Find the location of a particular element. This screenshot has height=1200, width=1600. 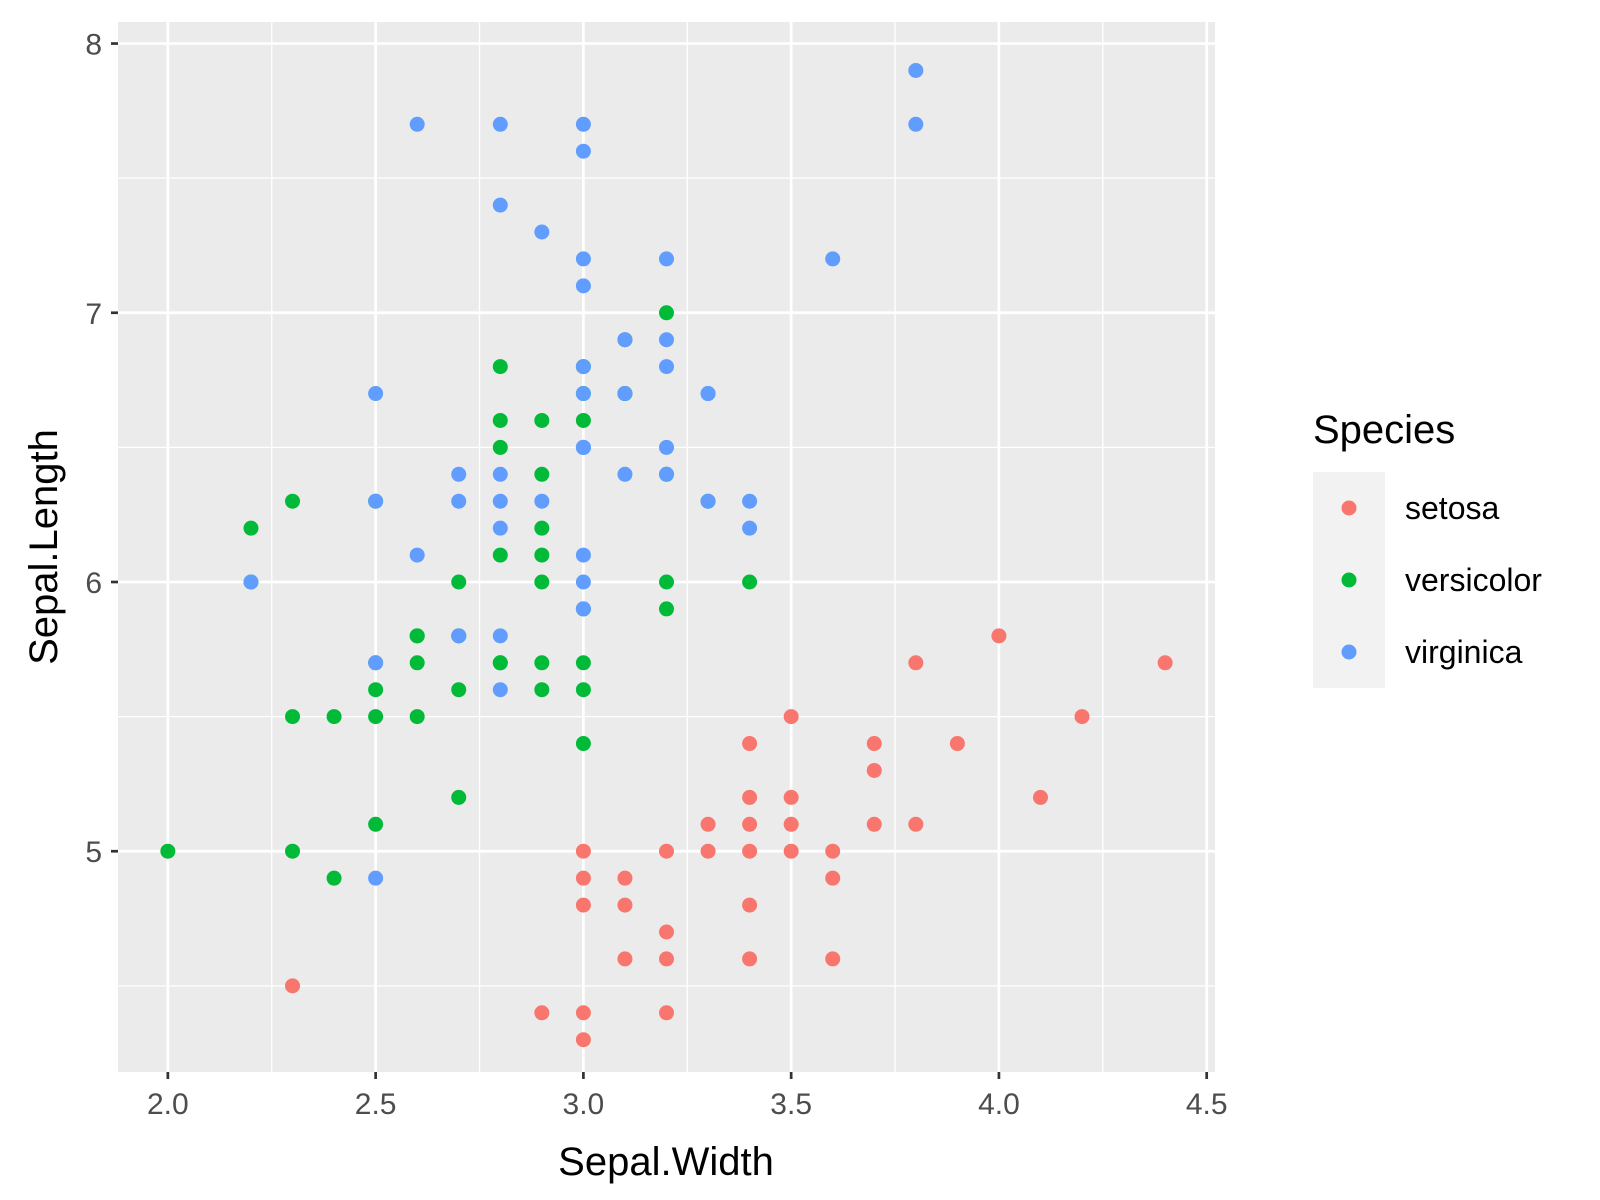

legend: Species setosa versicolor virginica is located at coordinates (1427, 548).